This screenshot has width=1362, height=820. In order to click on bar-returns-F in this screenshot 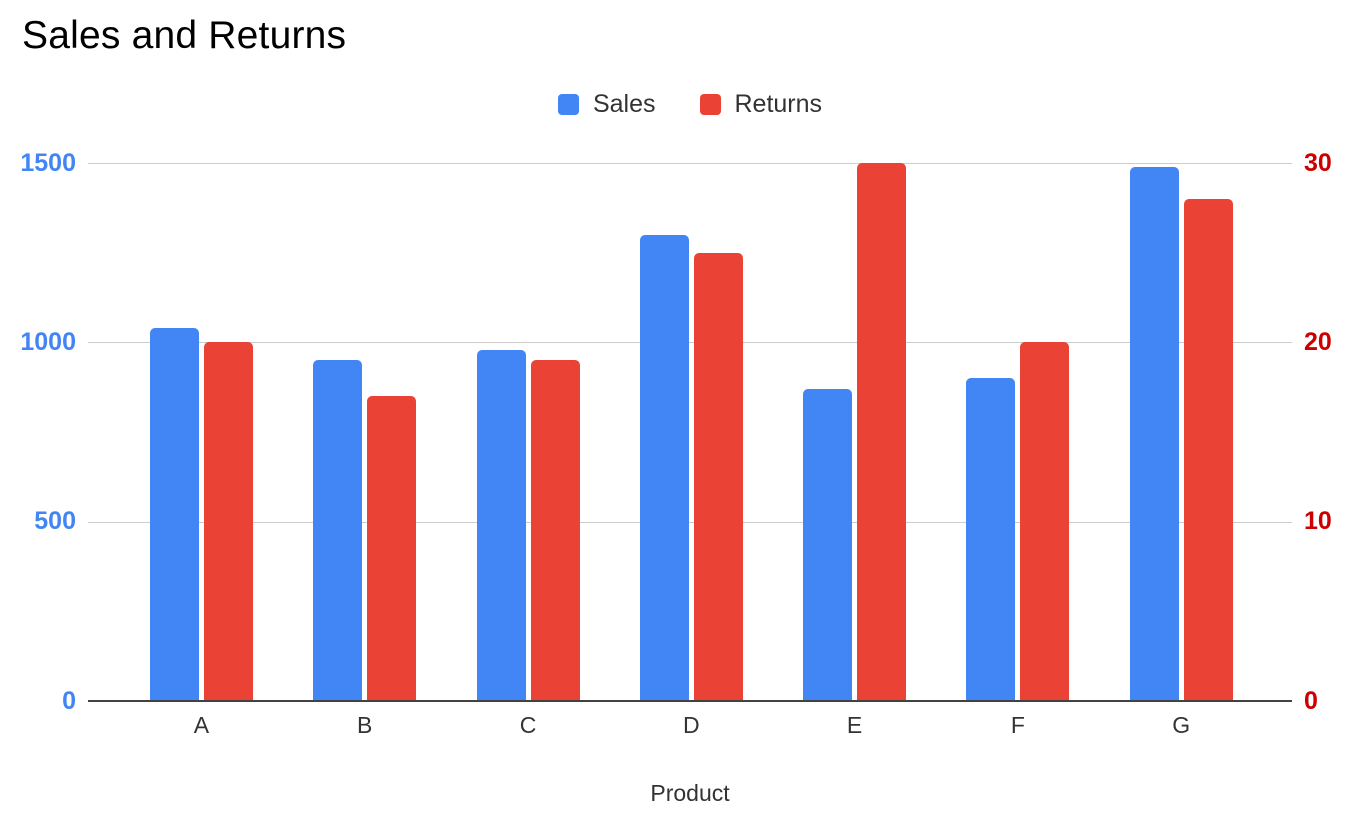, I will do `click(1045, 521)`.